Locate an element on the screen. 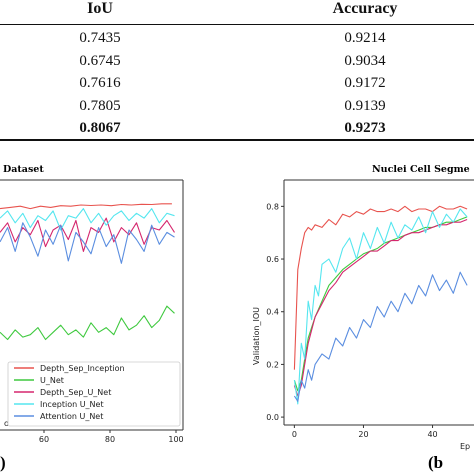 The image size is (474, 474). column-header-accuracy: Accuracy is located at coordinates (365, 8).